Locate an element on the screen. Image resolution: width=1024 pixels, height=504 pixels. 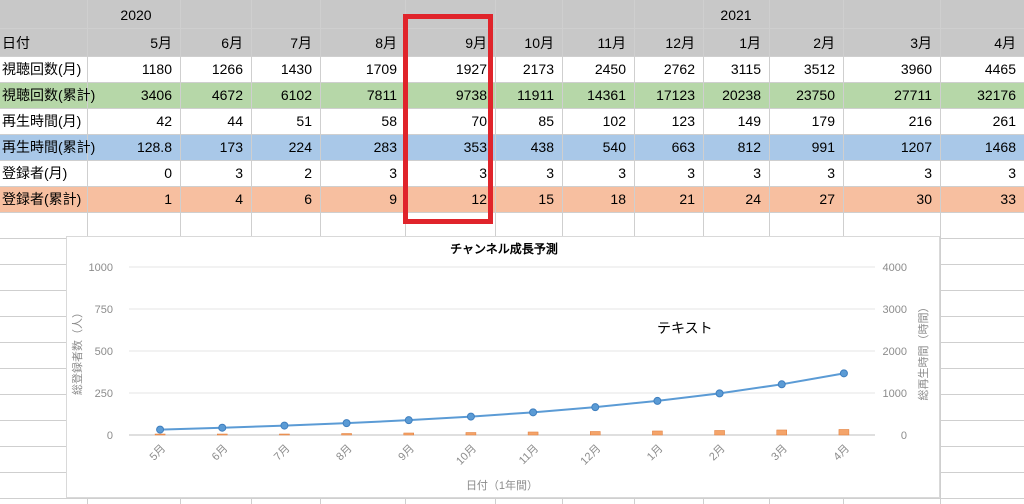
views-month-cell: 2450 is located at coordinates (610, 69).